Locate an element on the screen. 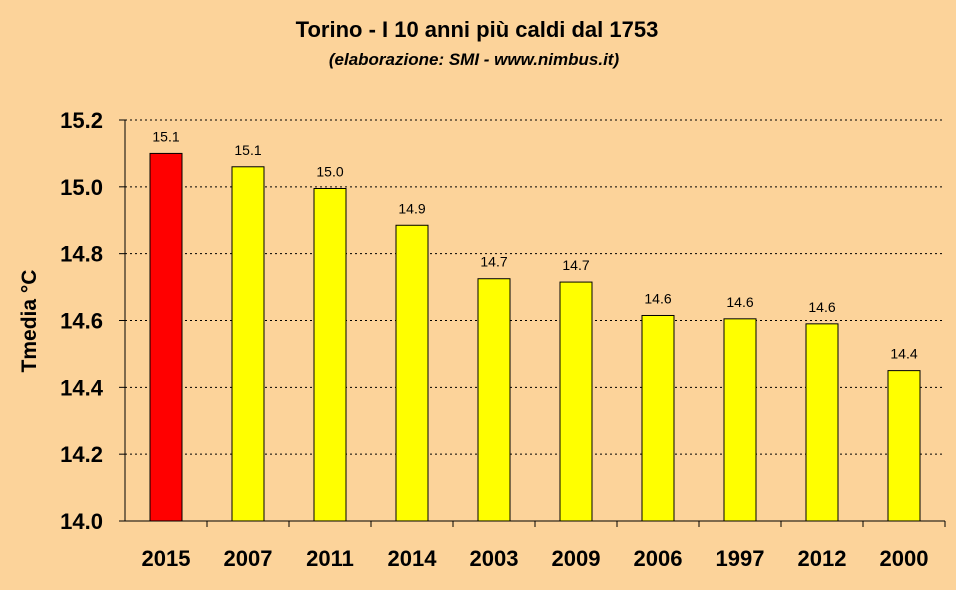  data-label-2015: 15.1 is located at coordinates (165, 136).